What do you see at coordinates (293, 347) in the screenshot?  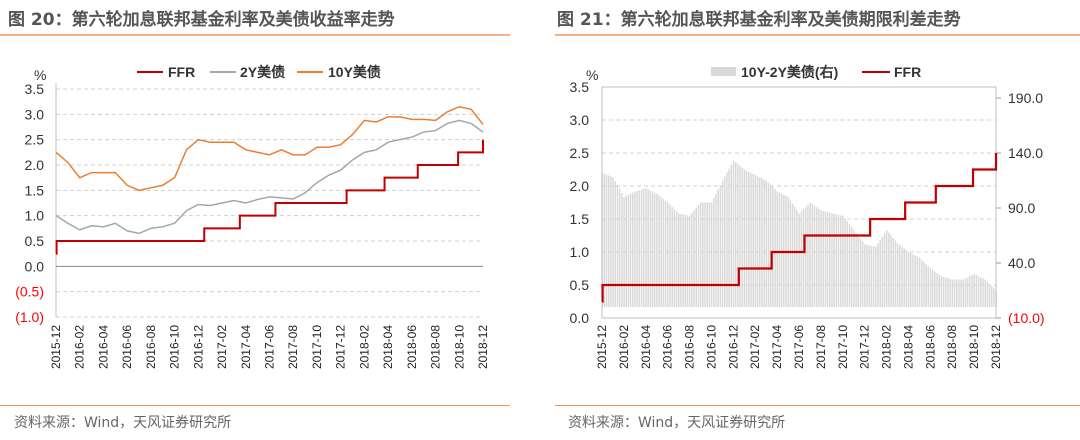 I see `x-tick-label: 2017-08` at bounding box center [293, 347].